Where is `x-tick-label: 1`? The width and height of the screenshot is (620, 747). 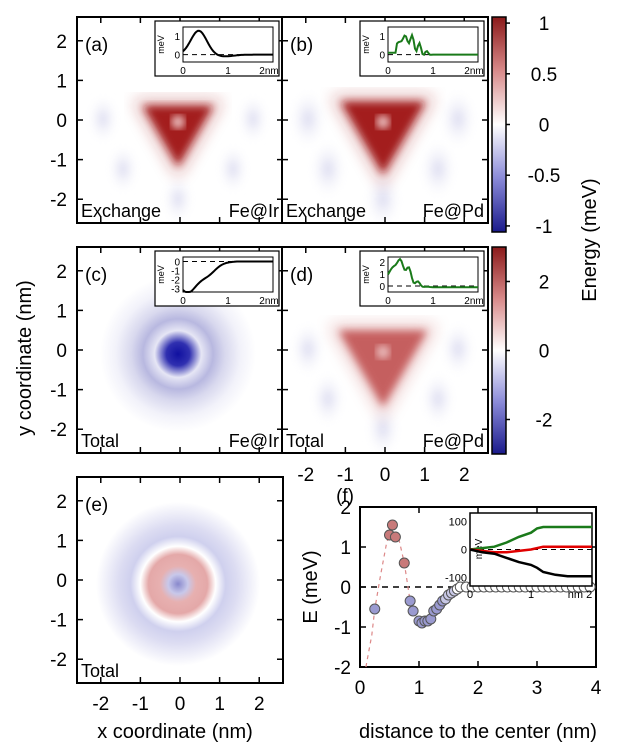 x-tick-label: 1 is located at coordinates (219, 704).